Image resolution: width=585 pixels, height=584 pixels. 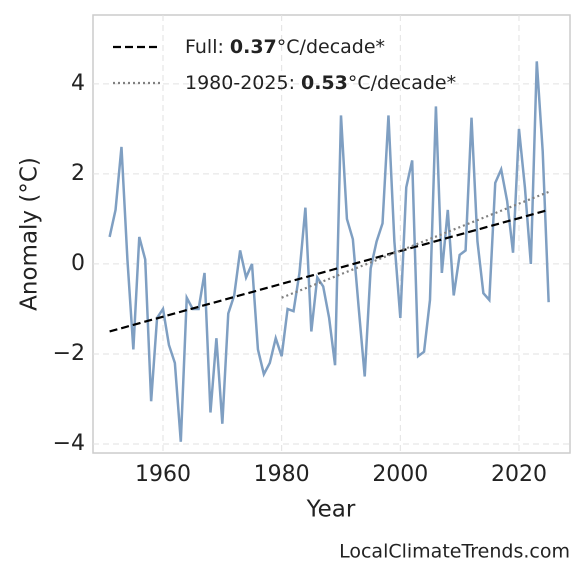 I want to click on y-axis-label: Anomaly (°C), so click(x=30, y=234).